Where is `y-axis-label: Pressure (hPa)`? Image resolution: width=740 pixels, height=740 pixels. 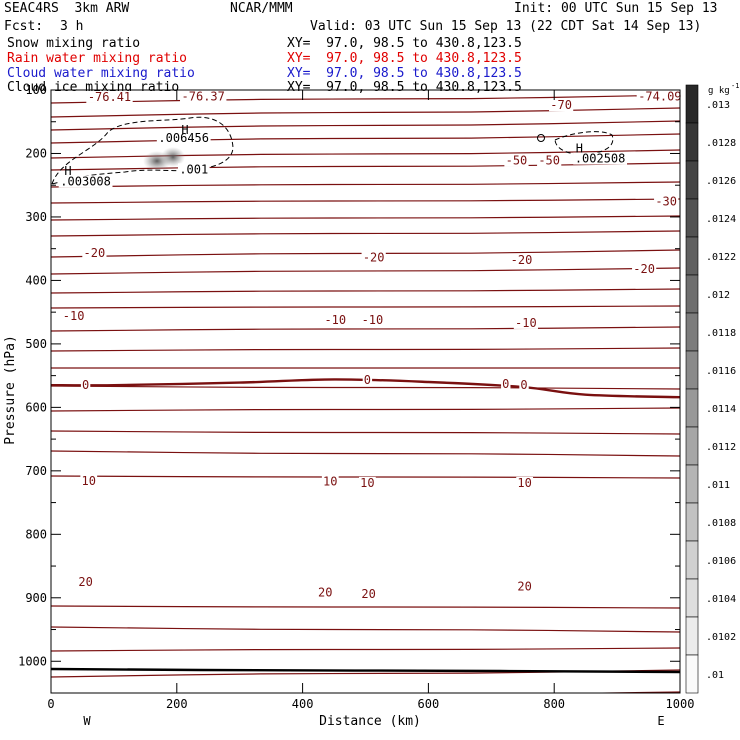
y-axis-label: Pressure (hPa) is located at coordinates (10, 390).